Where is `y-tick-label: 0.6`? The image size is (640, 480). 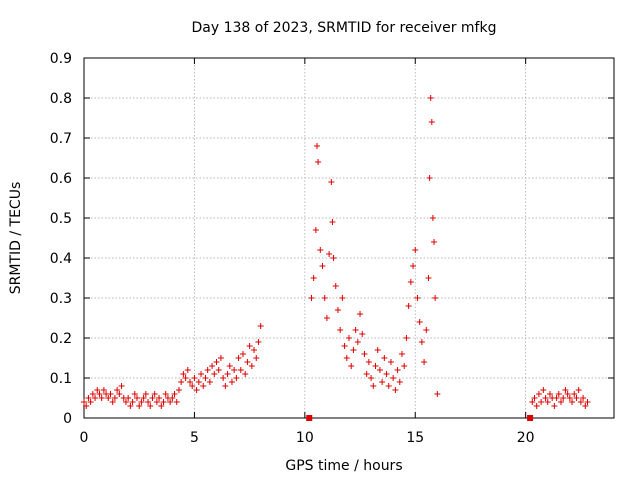 y-tick-label: 0.6 is located at coordinates (61, 179).